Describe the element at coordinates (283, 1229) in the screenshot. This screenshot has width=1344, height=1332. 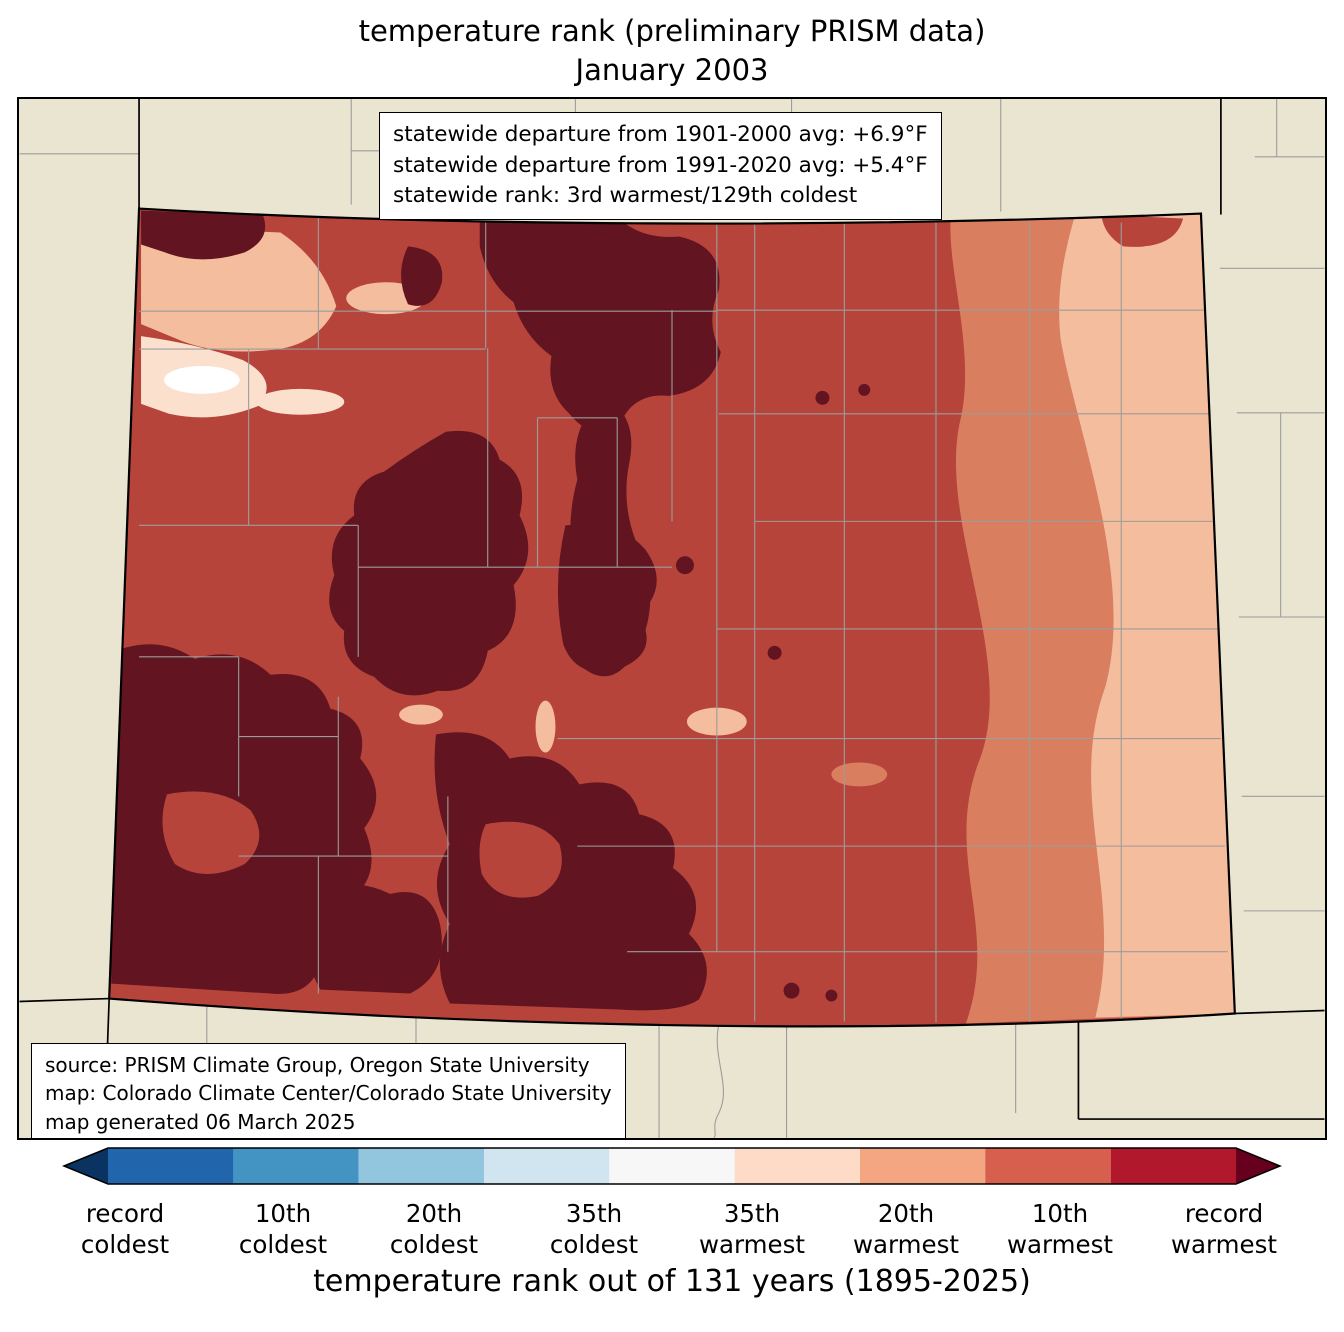
I see `colorbar-label-10th-coldest: 10th coldest` at that location.